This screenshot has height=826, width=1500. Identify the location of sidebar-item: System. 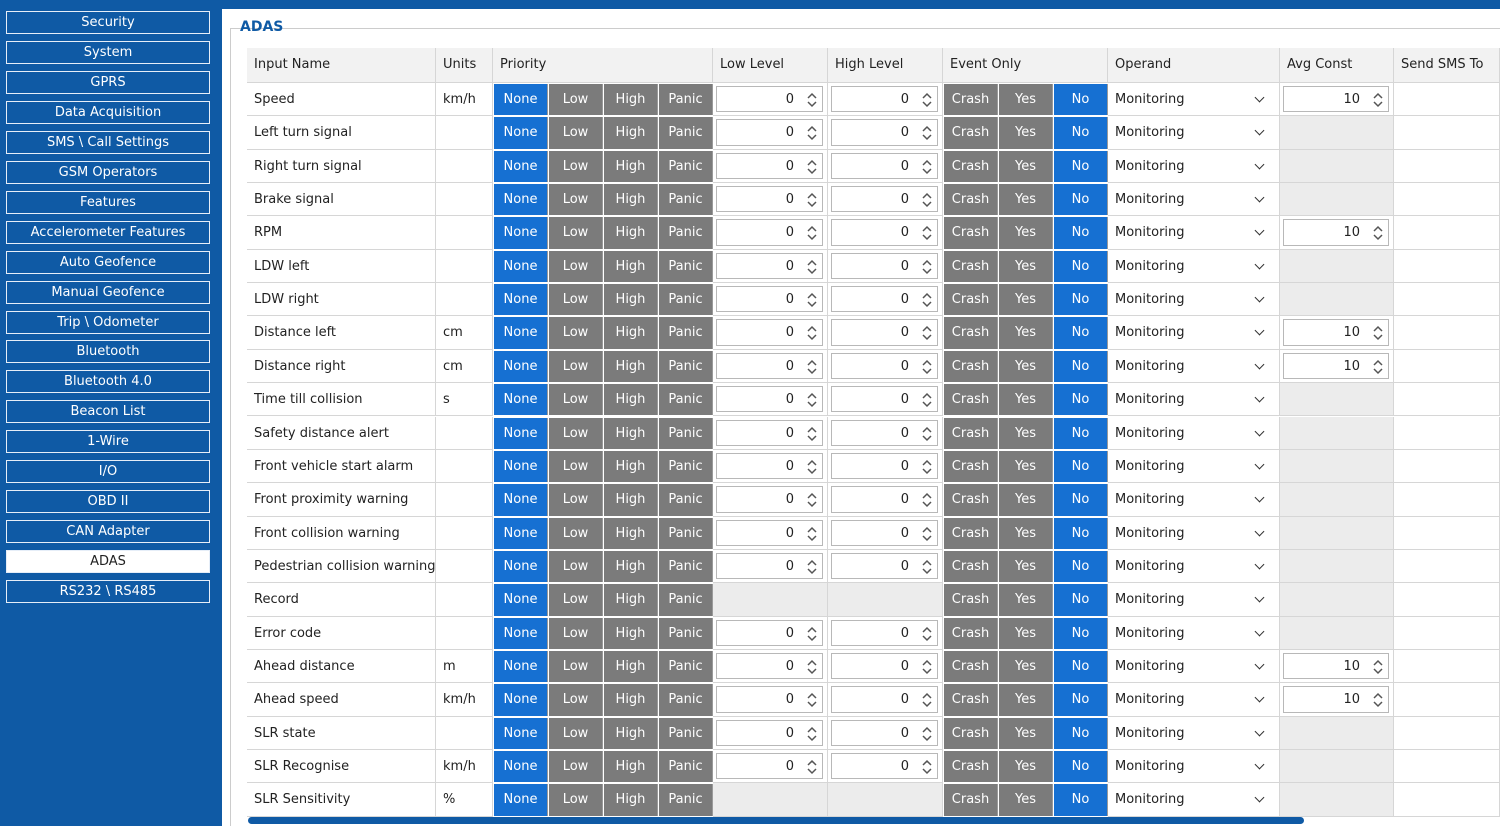
(108, 52).